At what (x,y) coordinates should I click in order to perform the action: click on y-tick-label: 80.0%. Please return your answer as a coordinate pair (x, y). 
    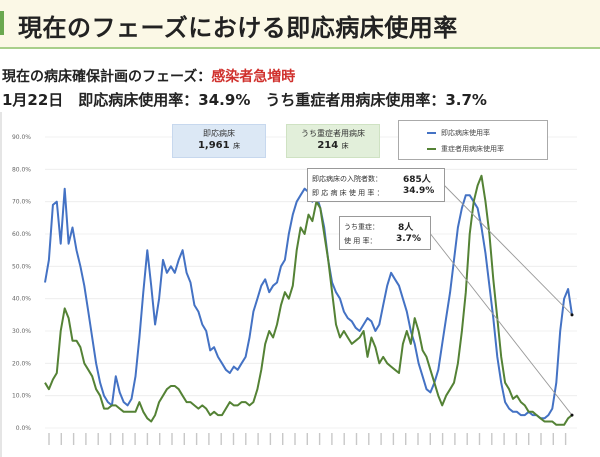
    Looking at the image, I should click on (21, 169).